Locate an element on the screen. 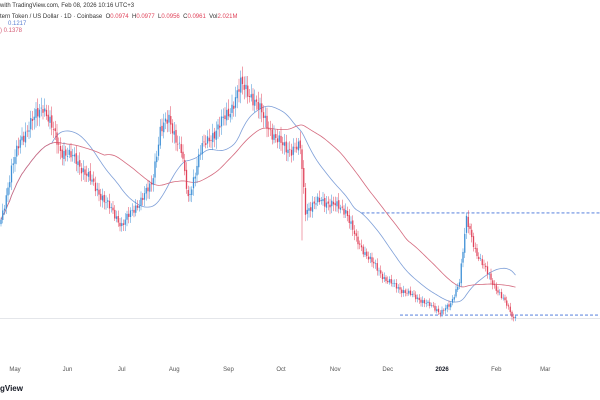  ma-fast-legend: 0.1217 is located at coordinates (17, 24).